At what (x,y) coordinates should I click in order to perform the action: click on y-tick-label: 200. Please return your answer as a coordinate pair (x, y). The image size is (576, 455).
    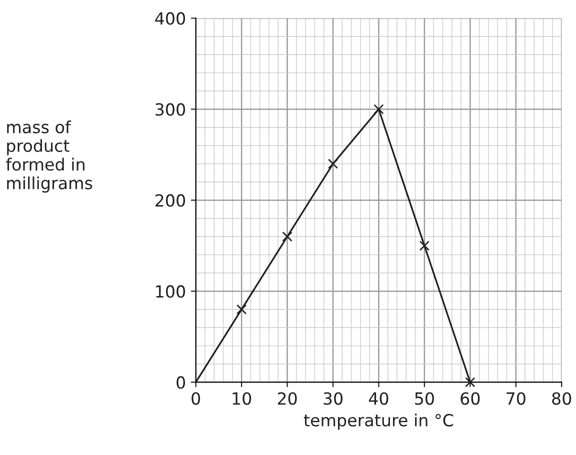
    Looking at the image, I should click on (171, 200).